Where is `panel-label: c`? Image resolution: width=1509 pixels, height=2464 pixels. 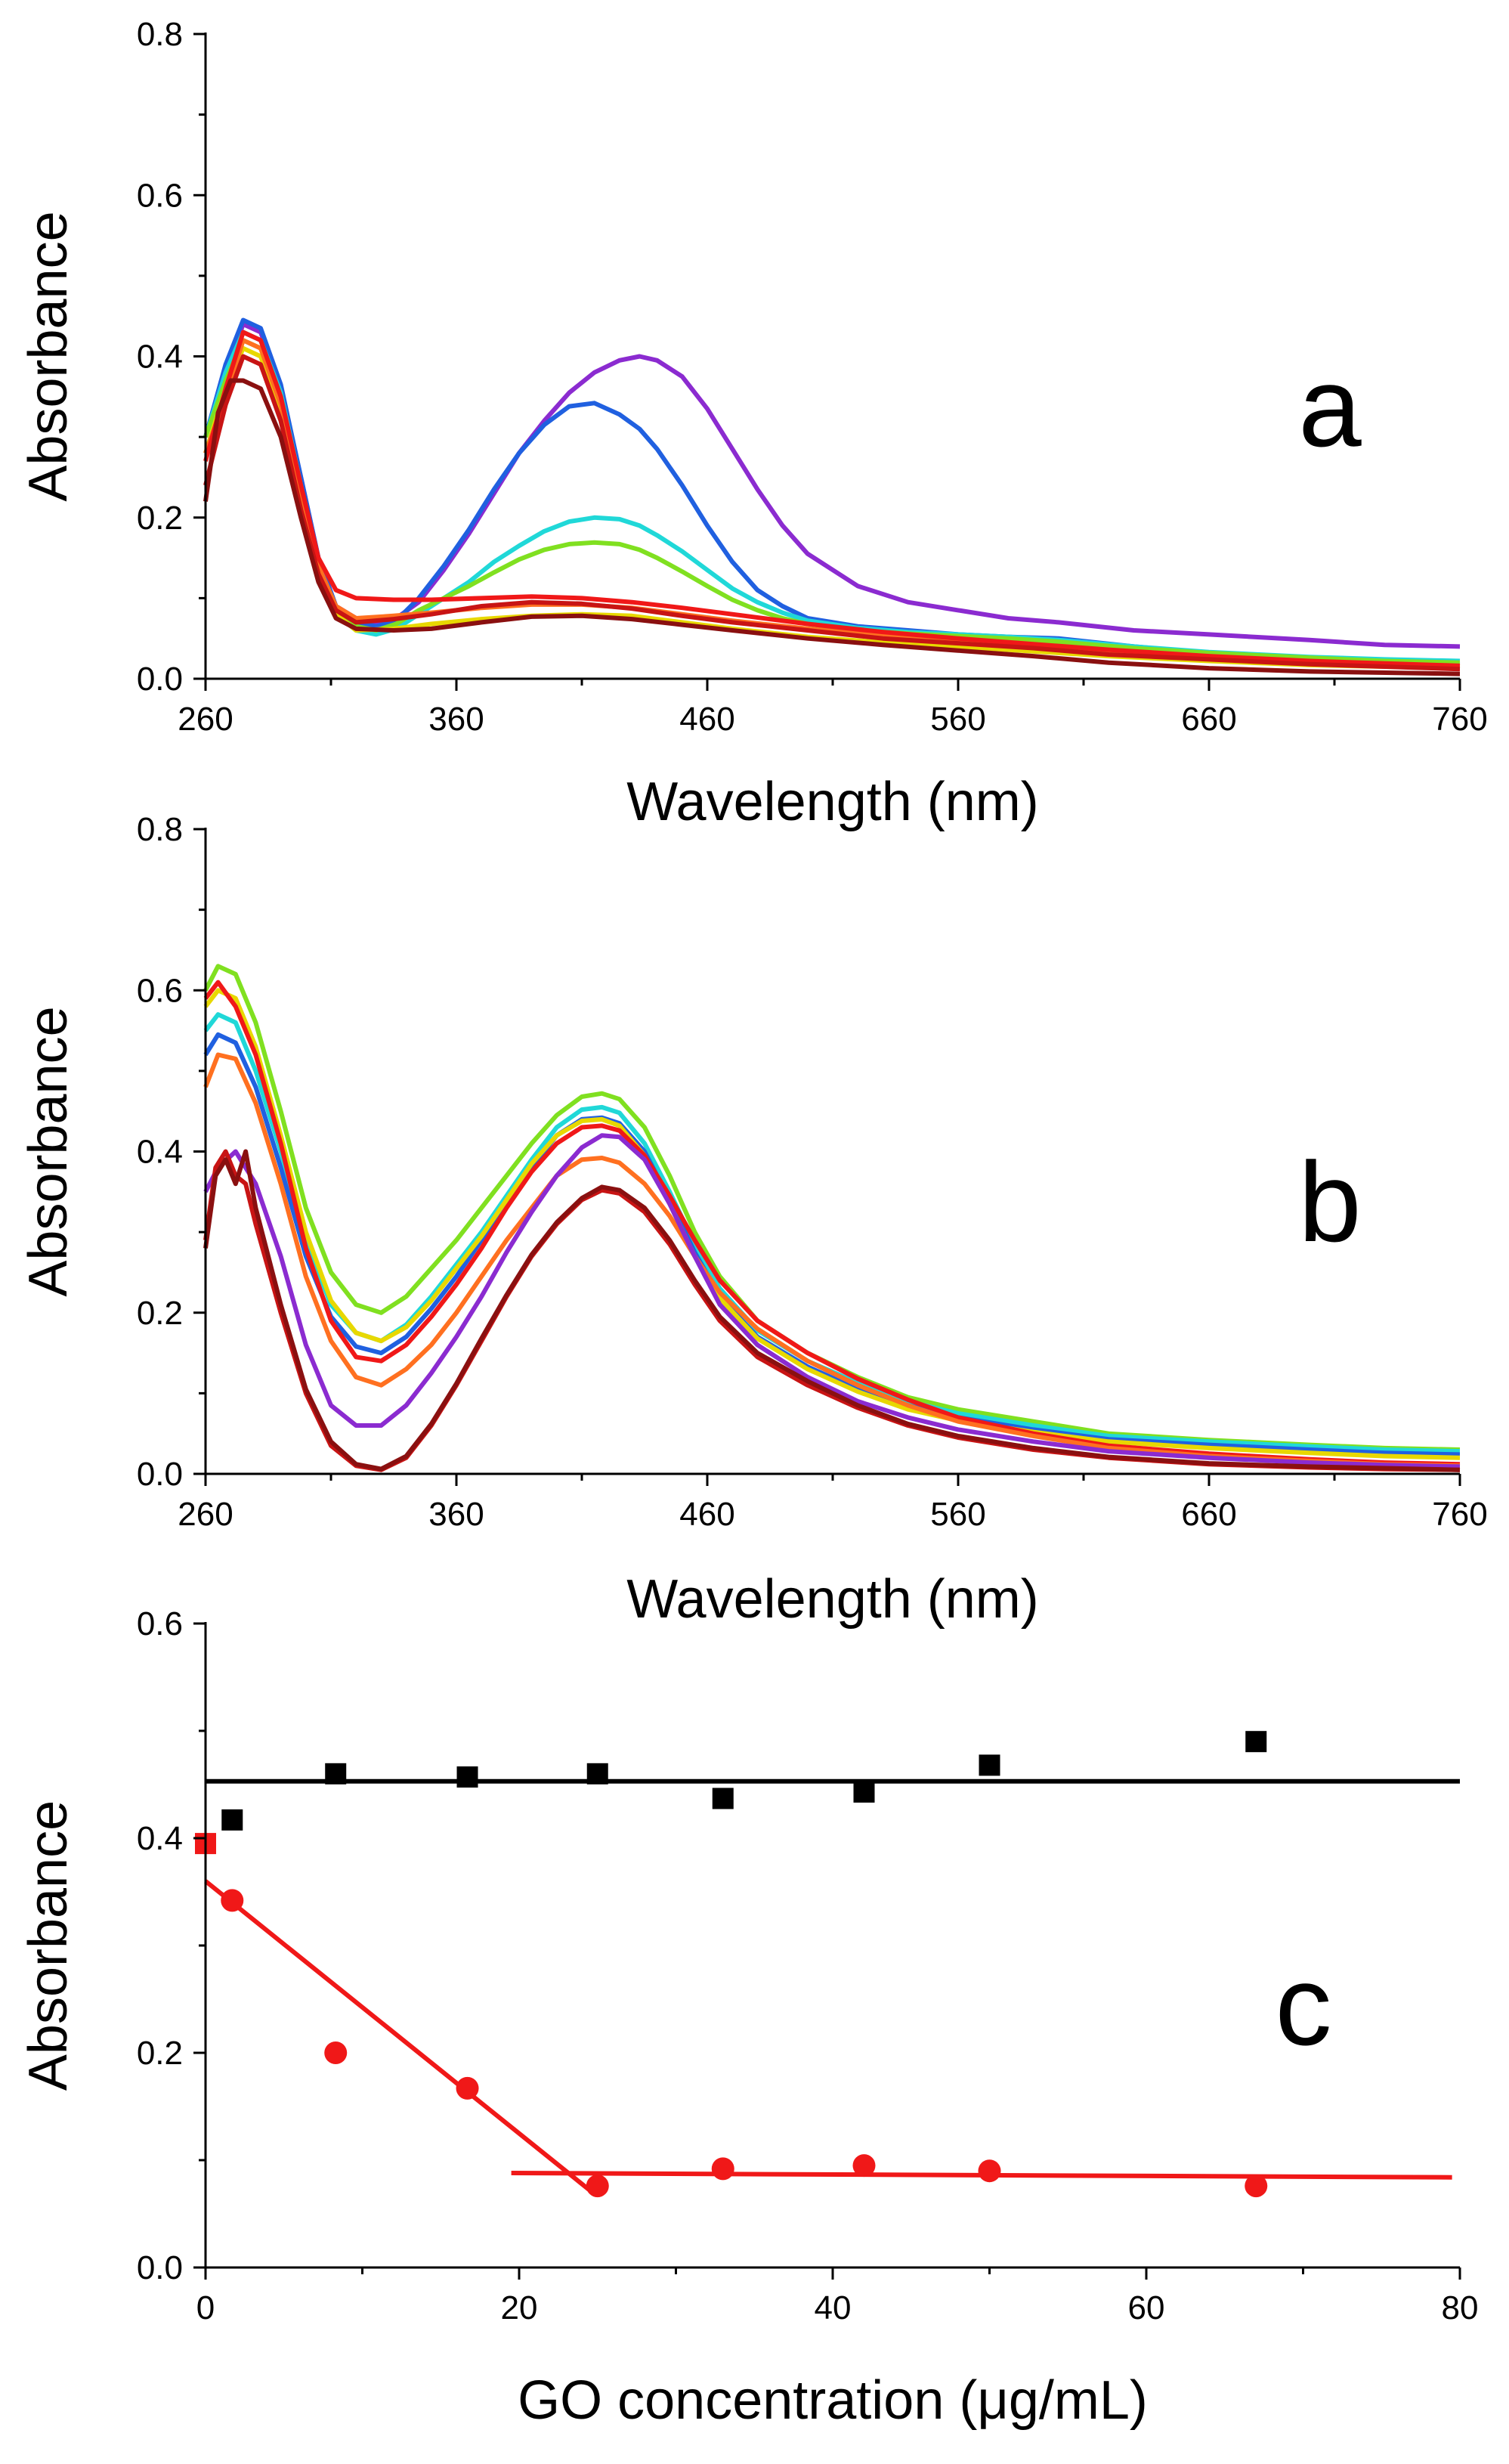
panel-label: c is located at coordinates (1304, 2005).